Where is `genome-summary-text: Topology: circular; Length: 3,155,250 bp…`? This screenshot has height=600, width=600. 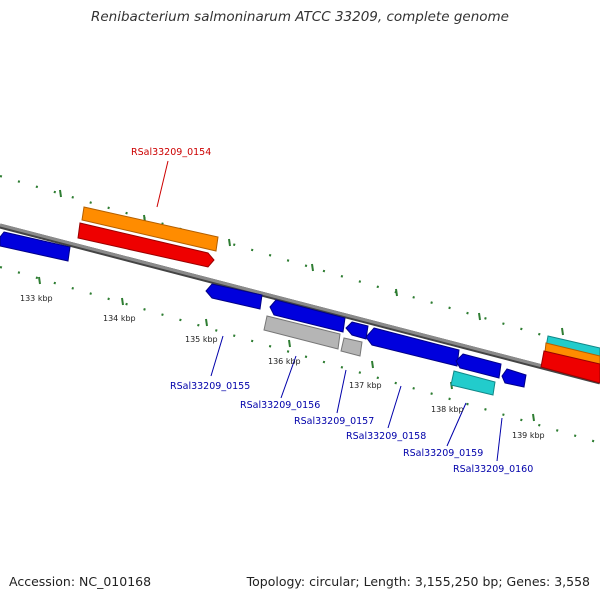 genome-summary-text: Topology: circular; Length: 3,155,250 bp… is located at coordinates (418, 581).